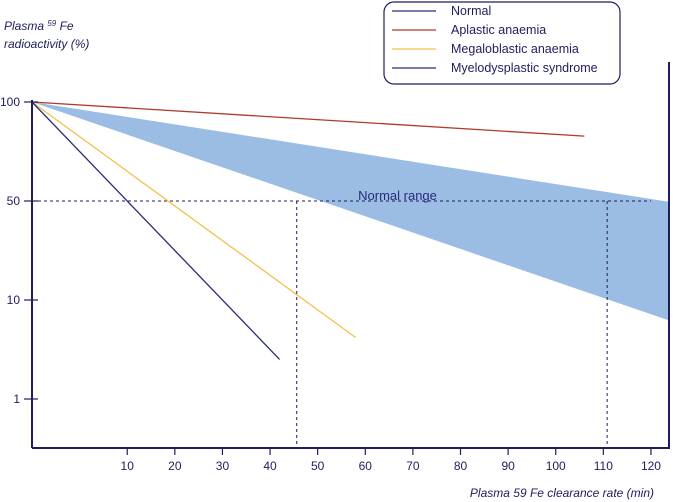 The image size is (673, 502). I want to click on y-tick-label-50: 50, so click(14, 201).